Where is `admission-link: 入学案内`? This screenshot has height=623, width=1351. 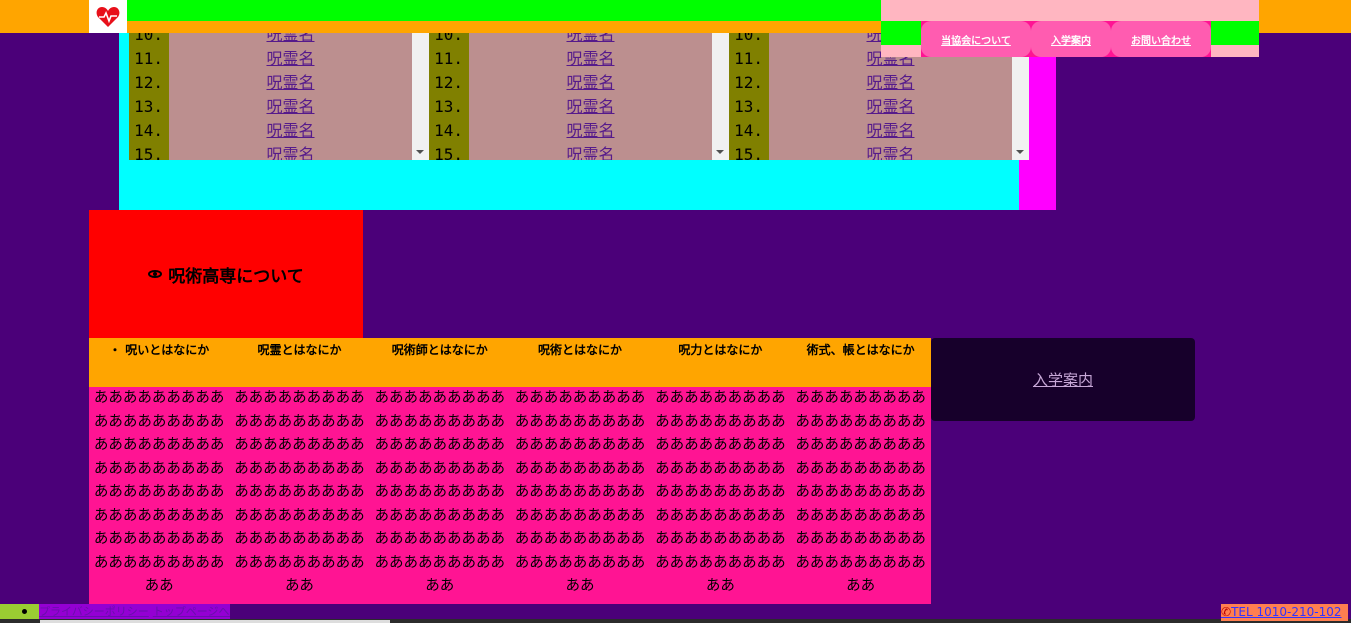 admission-link: 入学案内 is located at coordinates (1062, 380).